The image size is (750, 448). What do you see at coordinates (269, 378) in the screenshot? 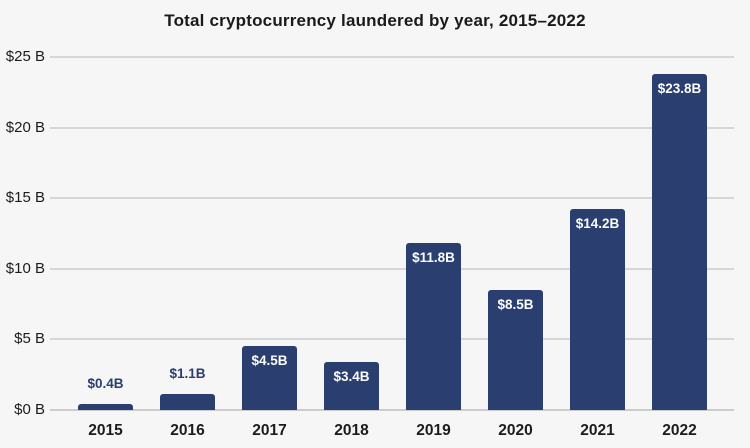
I see `bar-2017` at bounding box center [269, 378].